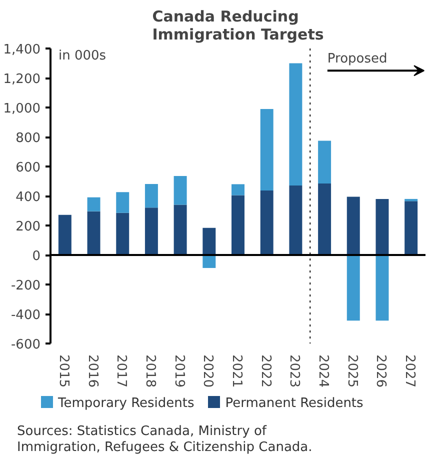 The height and width of the screenshot is (464, 440). Describe the element at coordinates (352, 371) in the screenshot. I see `x-tick-label: 2025` at that location.